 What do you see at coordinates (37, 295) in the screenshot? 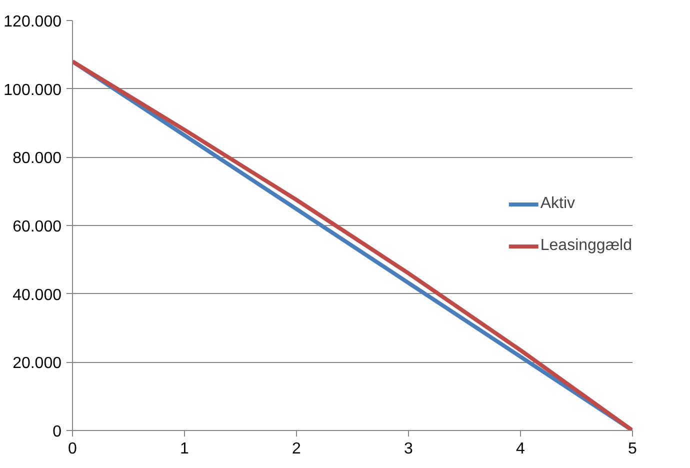
I see `y-tick-label: 40.000` at bounding box center [37, 295].